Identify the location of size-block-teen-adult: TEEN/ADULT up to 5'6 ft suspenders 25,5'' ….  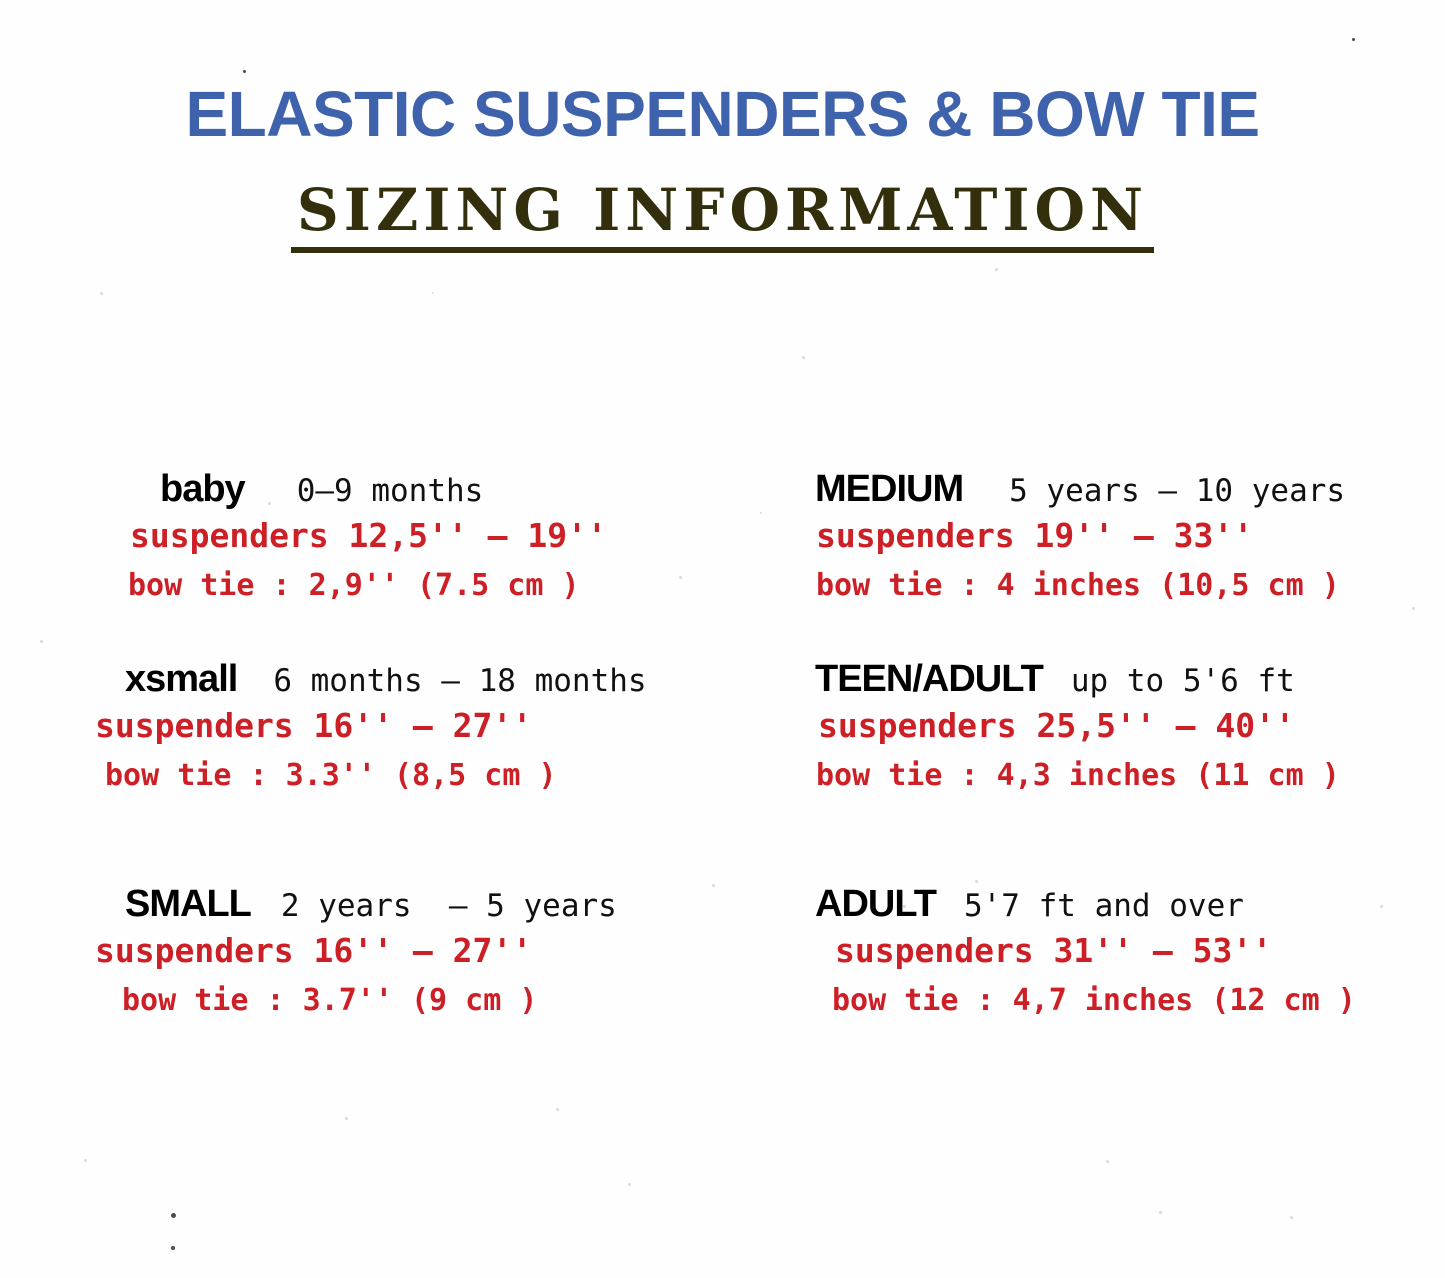
(1095, 725).